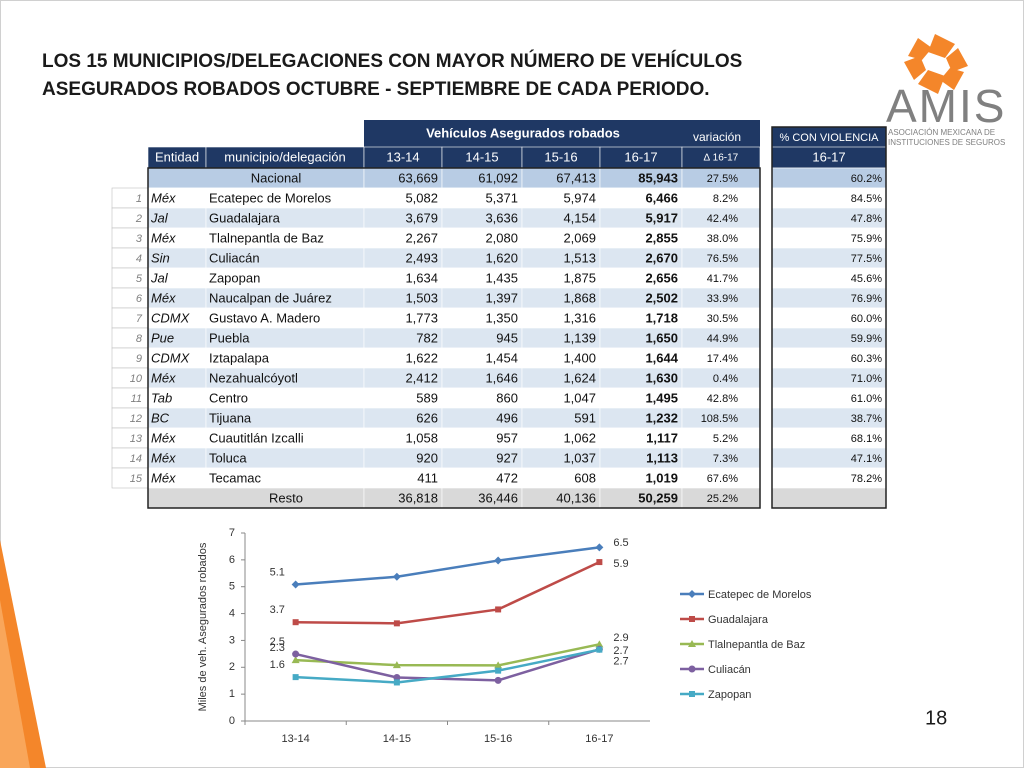 The height and width of the screenshot is (768, 1024). I want to click on cell-text: 75.9%, so click(866, 239).